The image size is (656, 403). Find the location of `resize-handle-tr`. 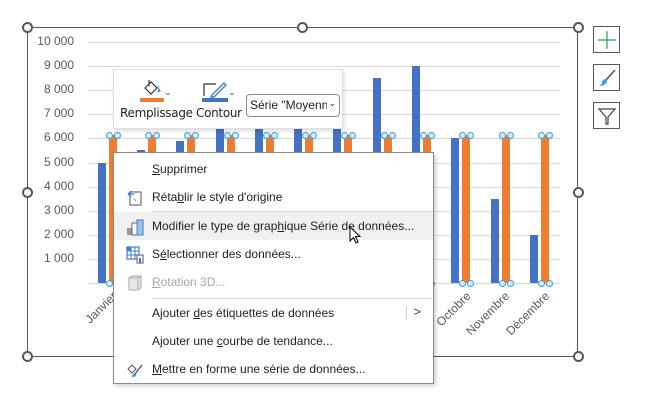

resize-handle-tr is located at coordinates (578, 27).